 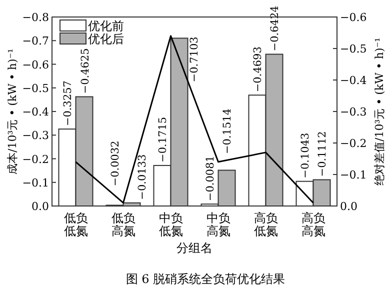 What do you see at coordinates (123, 224) in the screenshot?
I see `x-tick-label: 低负高氮` at bounding box center [123, 224].